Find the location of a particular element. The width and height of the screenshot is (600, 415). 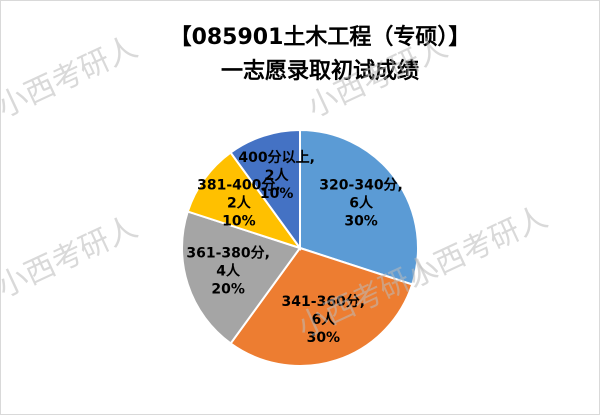

data-label: 320-340分, 6人 30% is located at coordinates (361, 204).